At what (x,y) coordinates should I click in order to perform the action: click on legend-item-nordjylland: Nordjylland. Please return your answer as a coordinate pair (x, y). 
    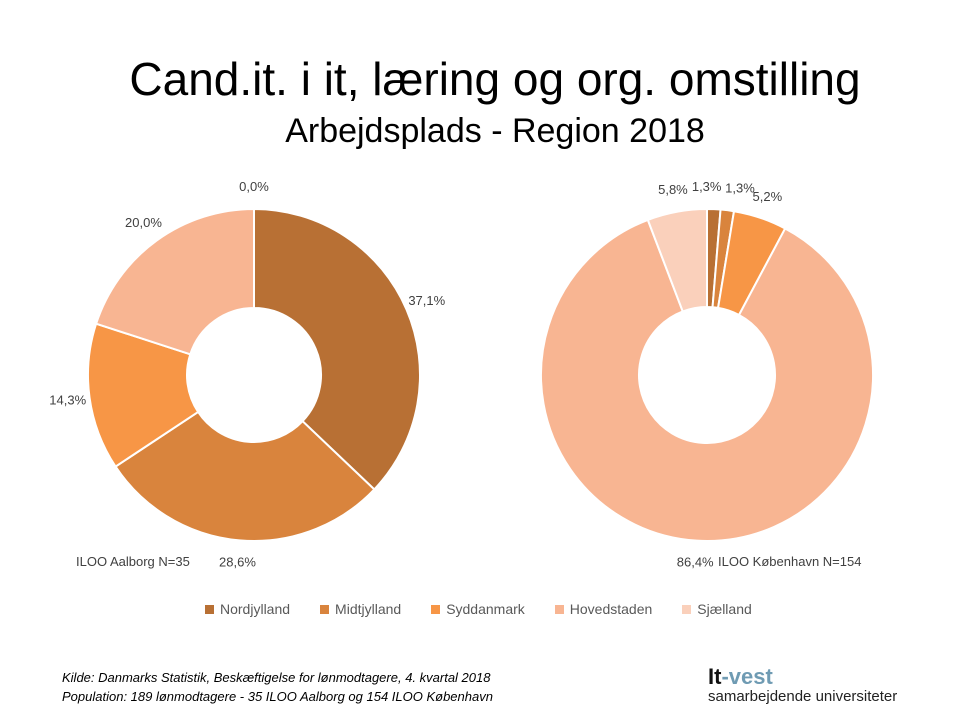
    Looking at the image, I should click on (247, 609).